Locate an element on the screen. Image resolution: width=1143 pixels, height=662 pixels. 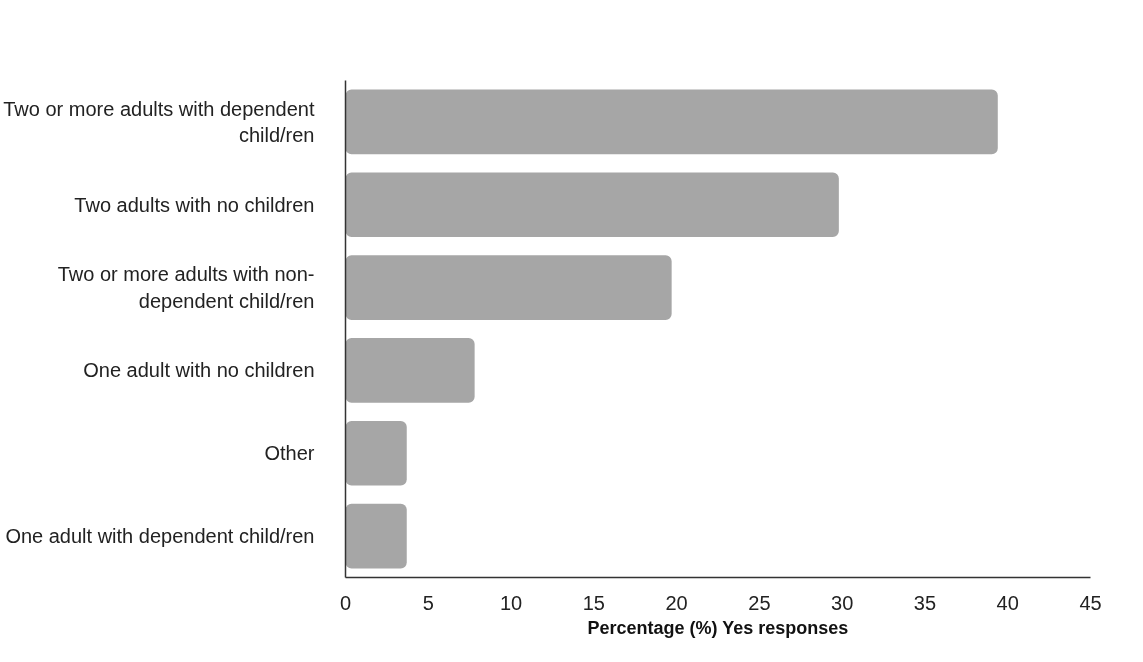
y-tick-label: Two or more adults with dependent child/ren is located at coordinates (159, 122).